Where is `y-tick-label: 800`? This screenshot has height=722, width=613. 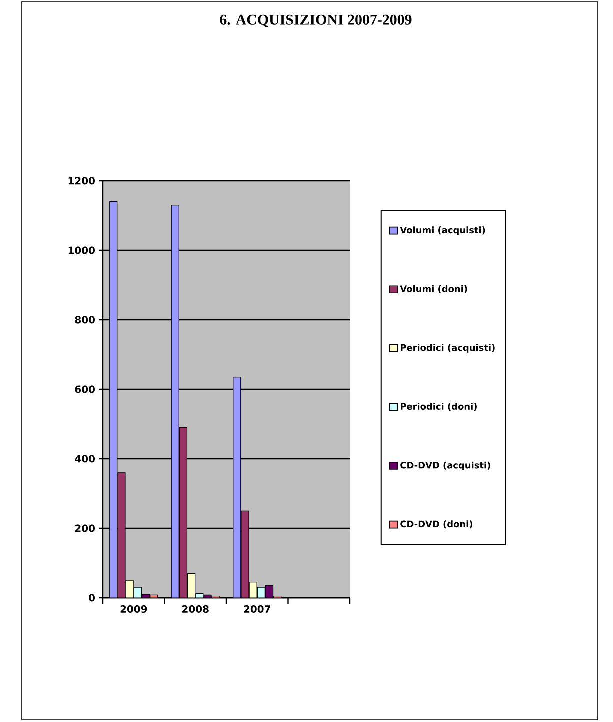
y-tick-label: 800 is located at coordinates (85, 320).